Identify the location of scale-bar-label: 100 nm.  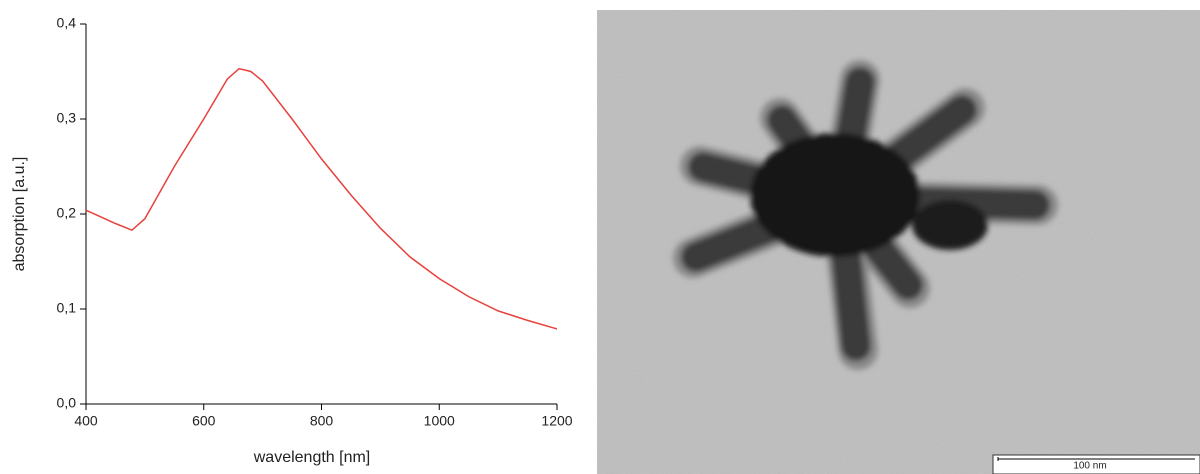
(1089, 466).